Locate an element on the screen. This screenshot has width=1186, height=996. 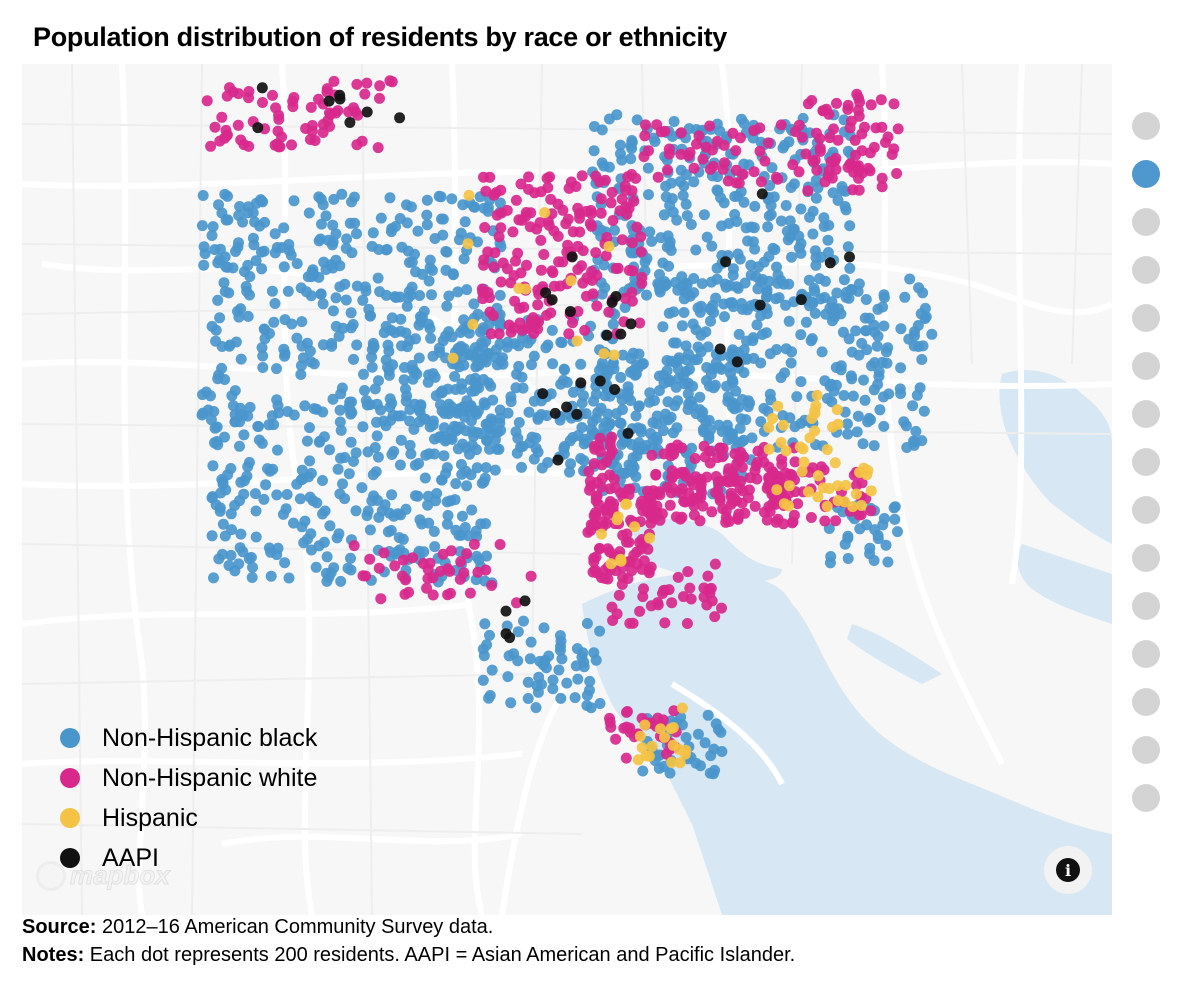
road-minor is located at coordinates (967, 214).